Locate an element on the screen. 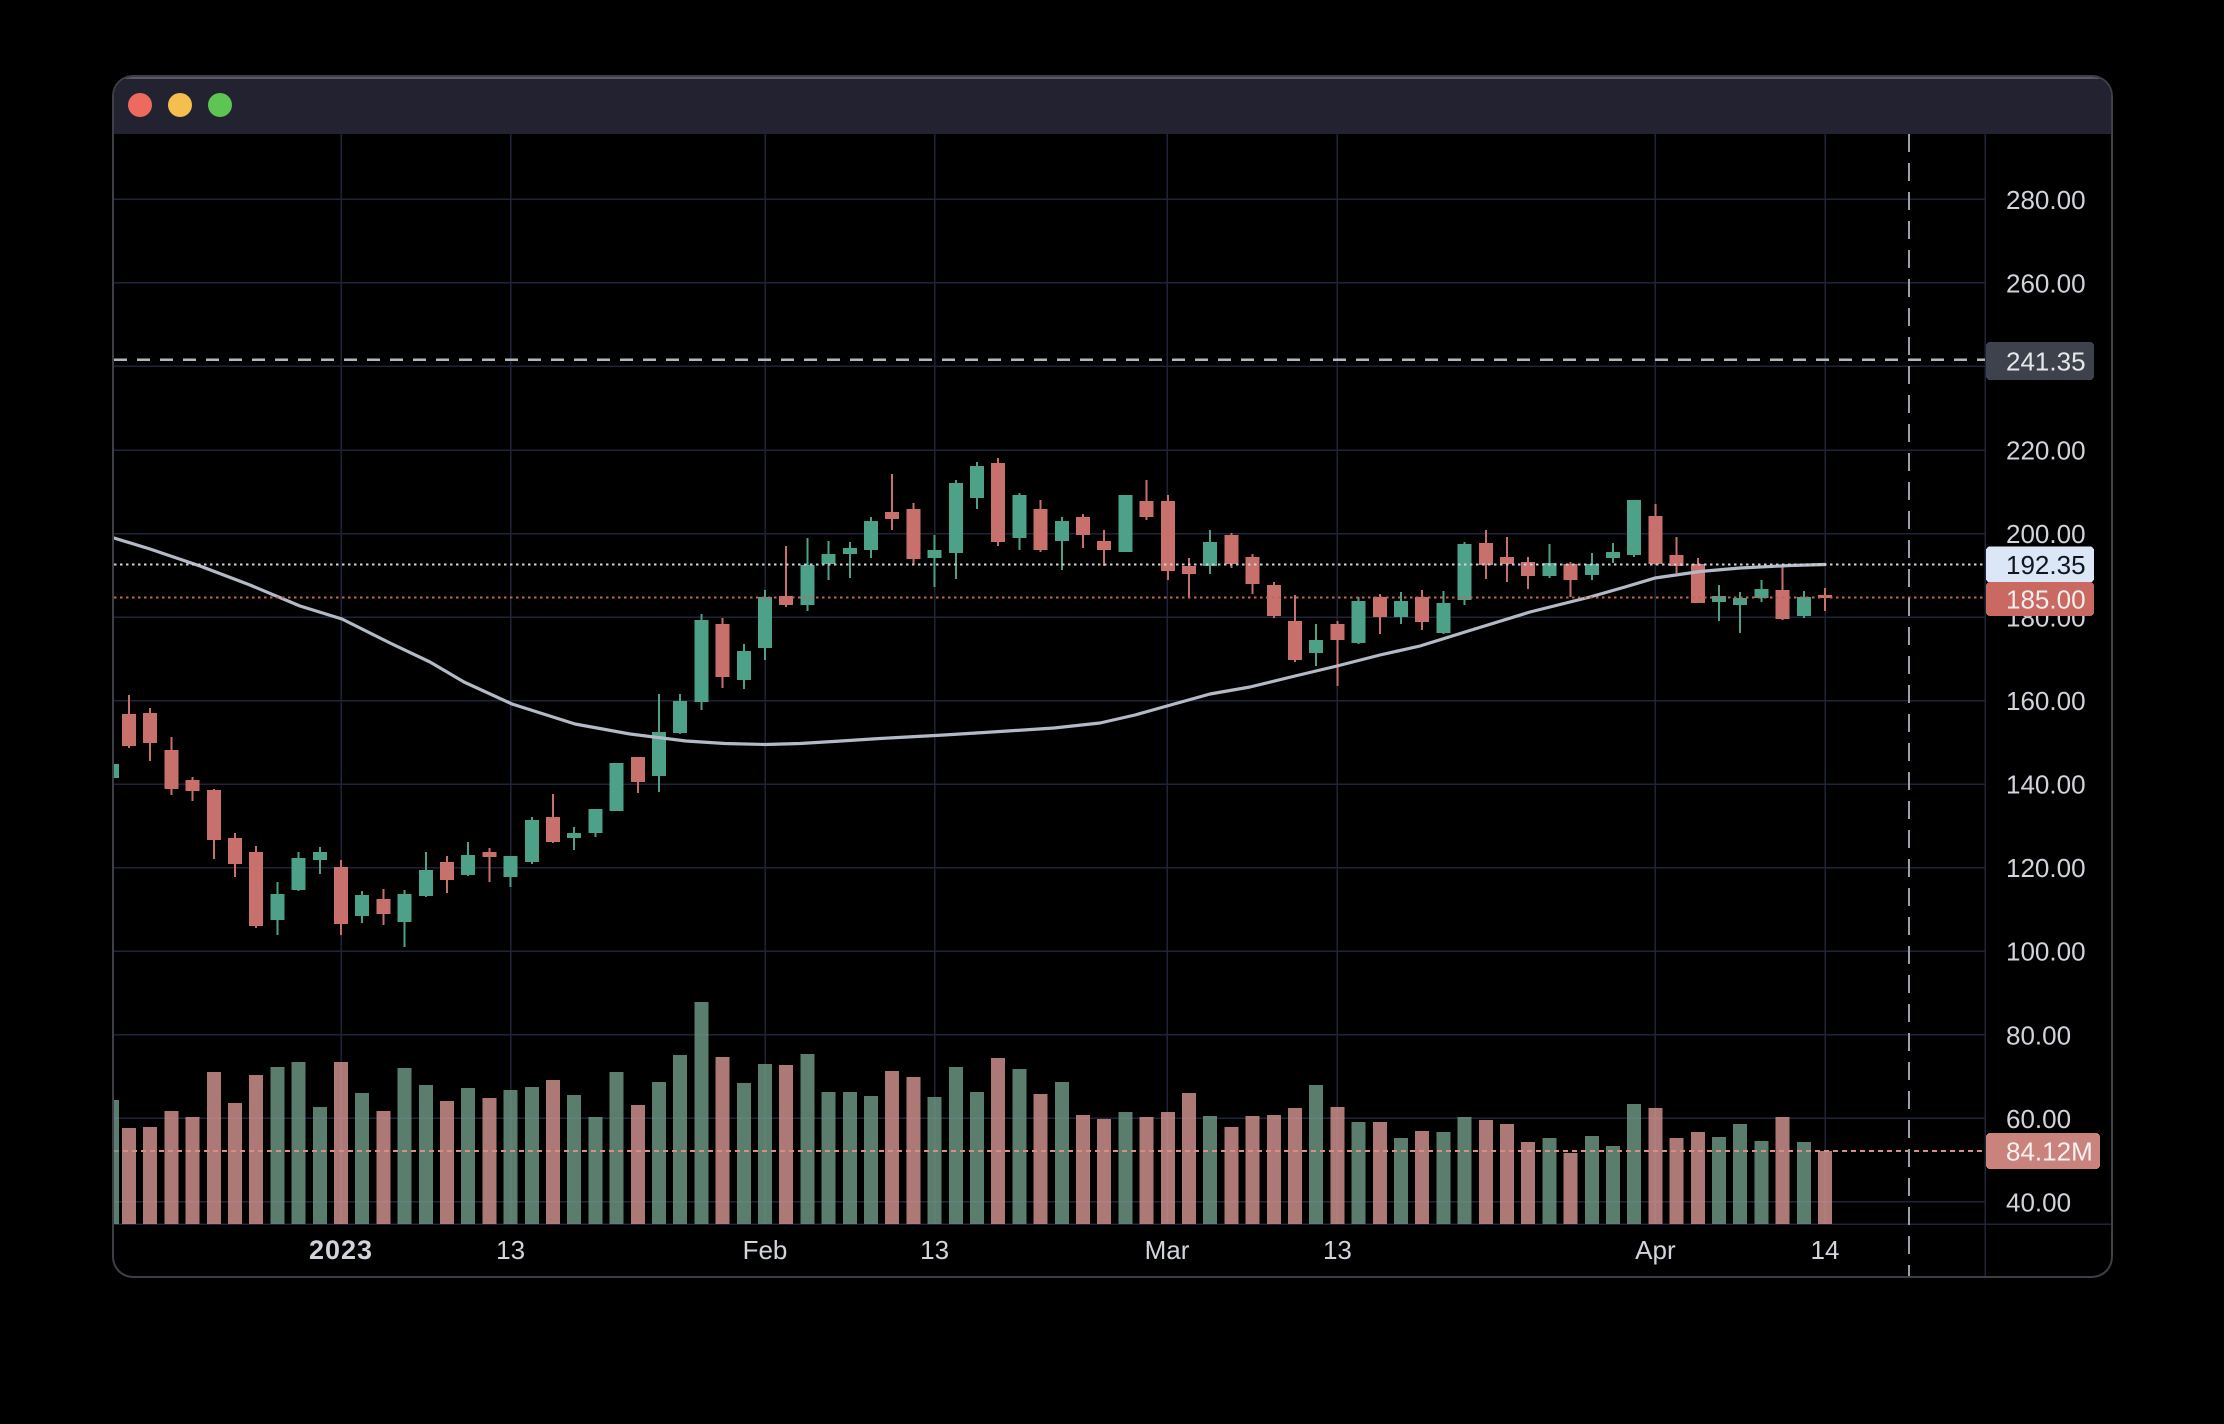 The width and height of the screenshot is (2224, 1424). svg-text: 241.35 is located at coordinates (2046, 362).